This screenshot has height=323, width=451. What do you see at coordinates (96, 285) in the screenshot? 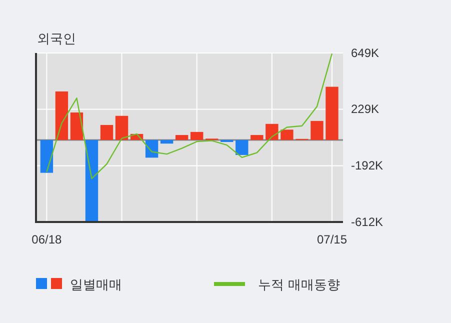
I see `legend-label: 일별매매` at bounding box center [96, 285].